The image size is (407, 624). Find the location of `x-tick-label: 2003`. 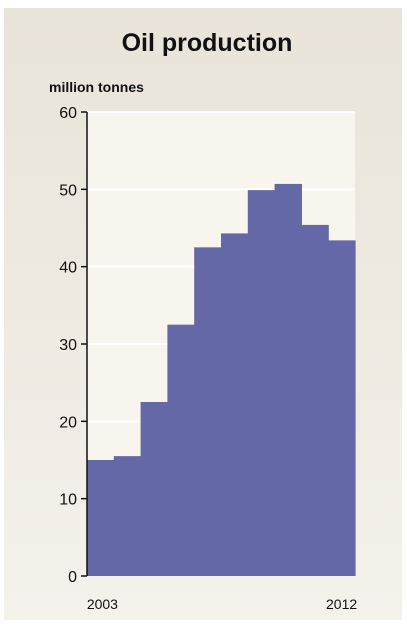

x-tick-label: 2003 is located at coordinates (102, 604).